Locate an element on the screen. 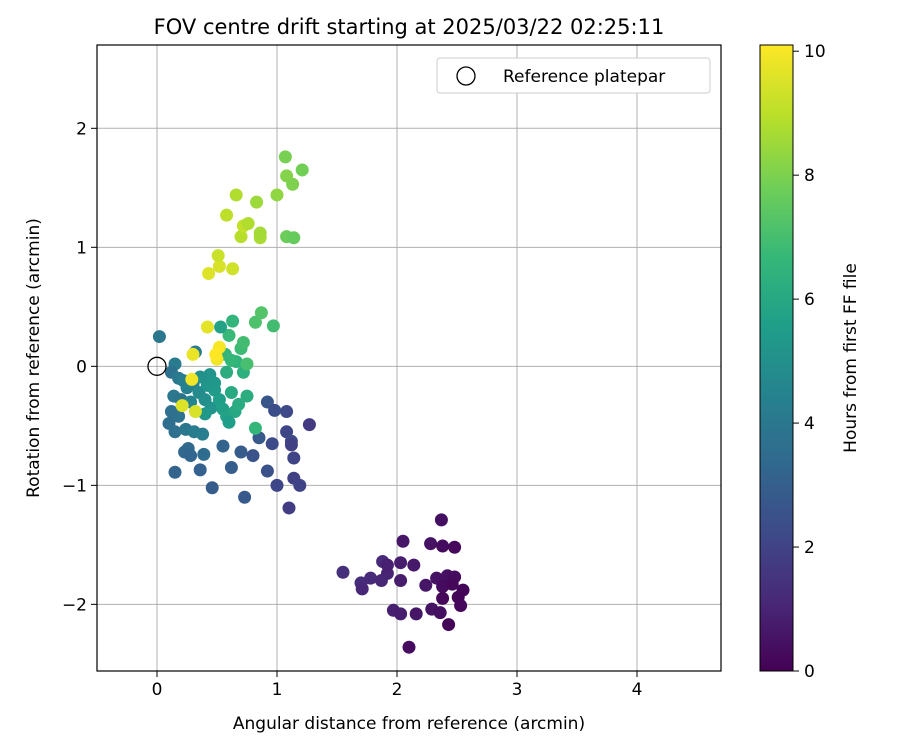  x-tick-label: 3 is located at coordinates (517, 690).